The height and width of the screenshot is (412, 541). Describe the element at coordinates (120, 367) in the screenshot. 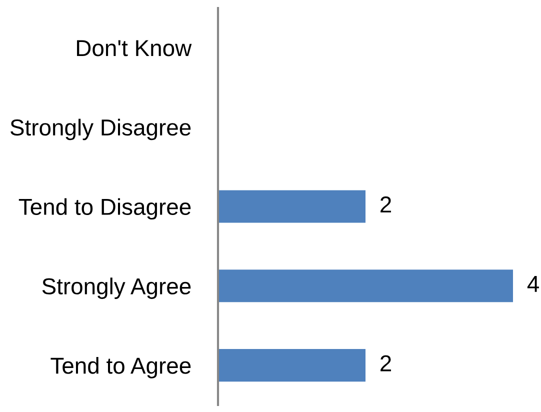

I see `y-tick-label: Tend to Agree` at that location.